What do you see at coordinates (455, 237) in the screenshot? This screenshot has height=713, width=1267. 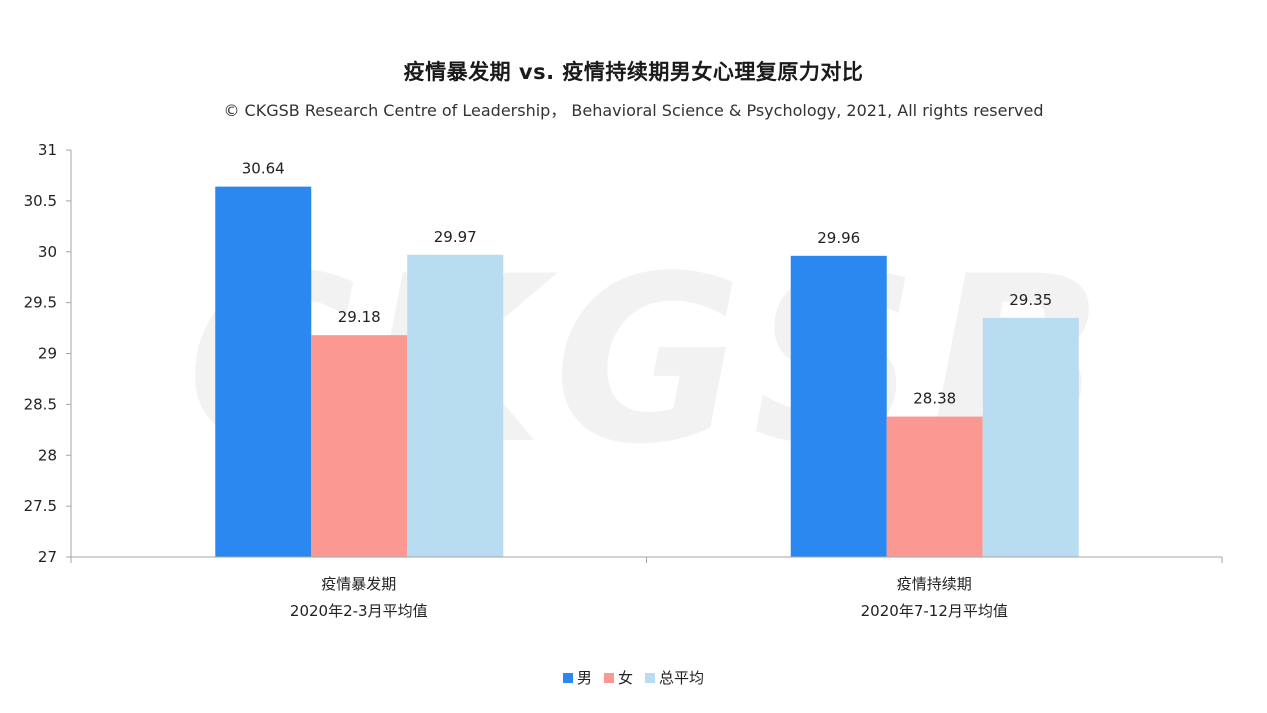 I see `data-label-2-0: 29.97` at bounding box center [455, 237].